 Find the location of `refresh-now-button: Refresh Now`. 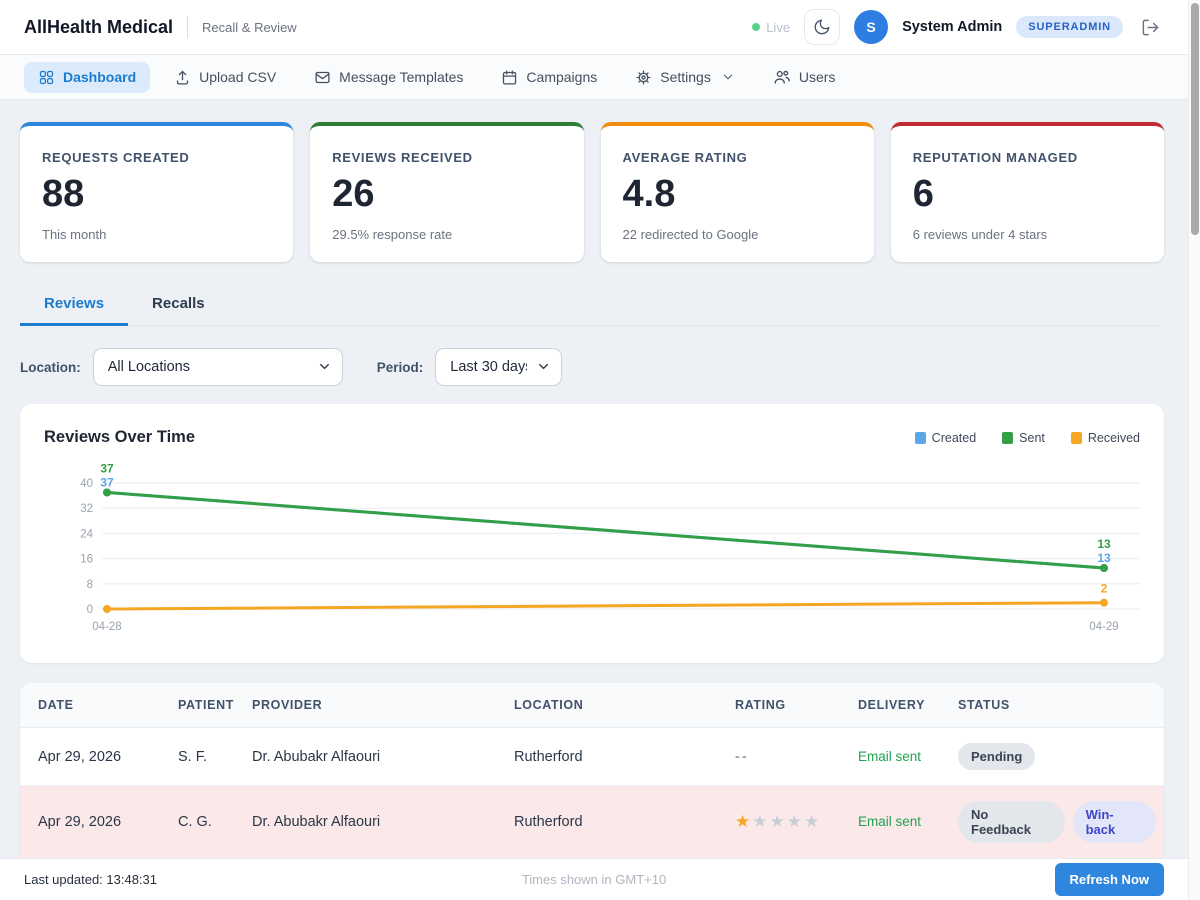

refresh-now-button: Refresh Now is located at coordinates (1109, 879).